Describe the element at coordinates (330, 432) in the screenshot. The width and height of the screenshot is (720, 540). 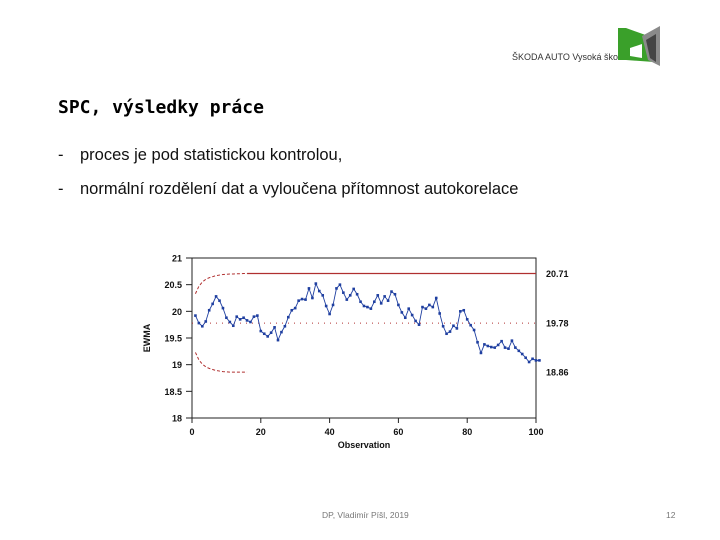
I see `x-tick-label: 40` at that location.